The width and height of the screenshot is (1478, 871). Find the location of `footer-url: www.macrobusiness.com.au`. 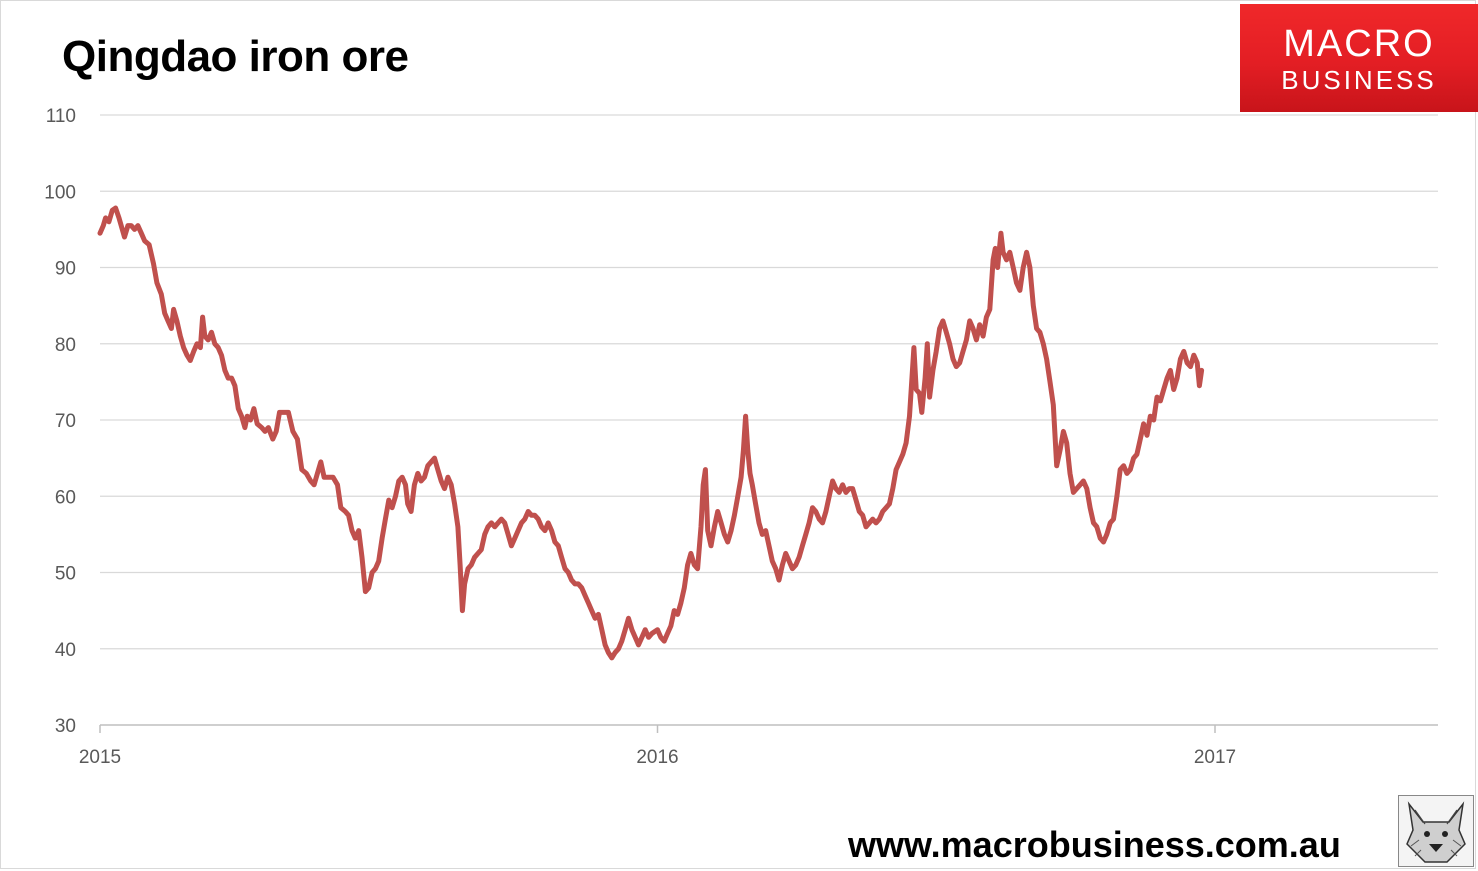

footer-url: www.macrobusiness.com.au is located at coordinates (1094, 844).